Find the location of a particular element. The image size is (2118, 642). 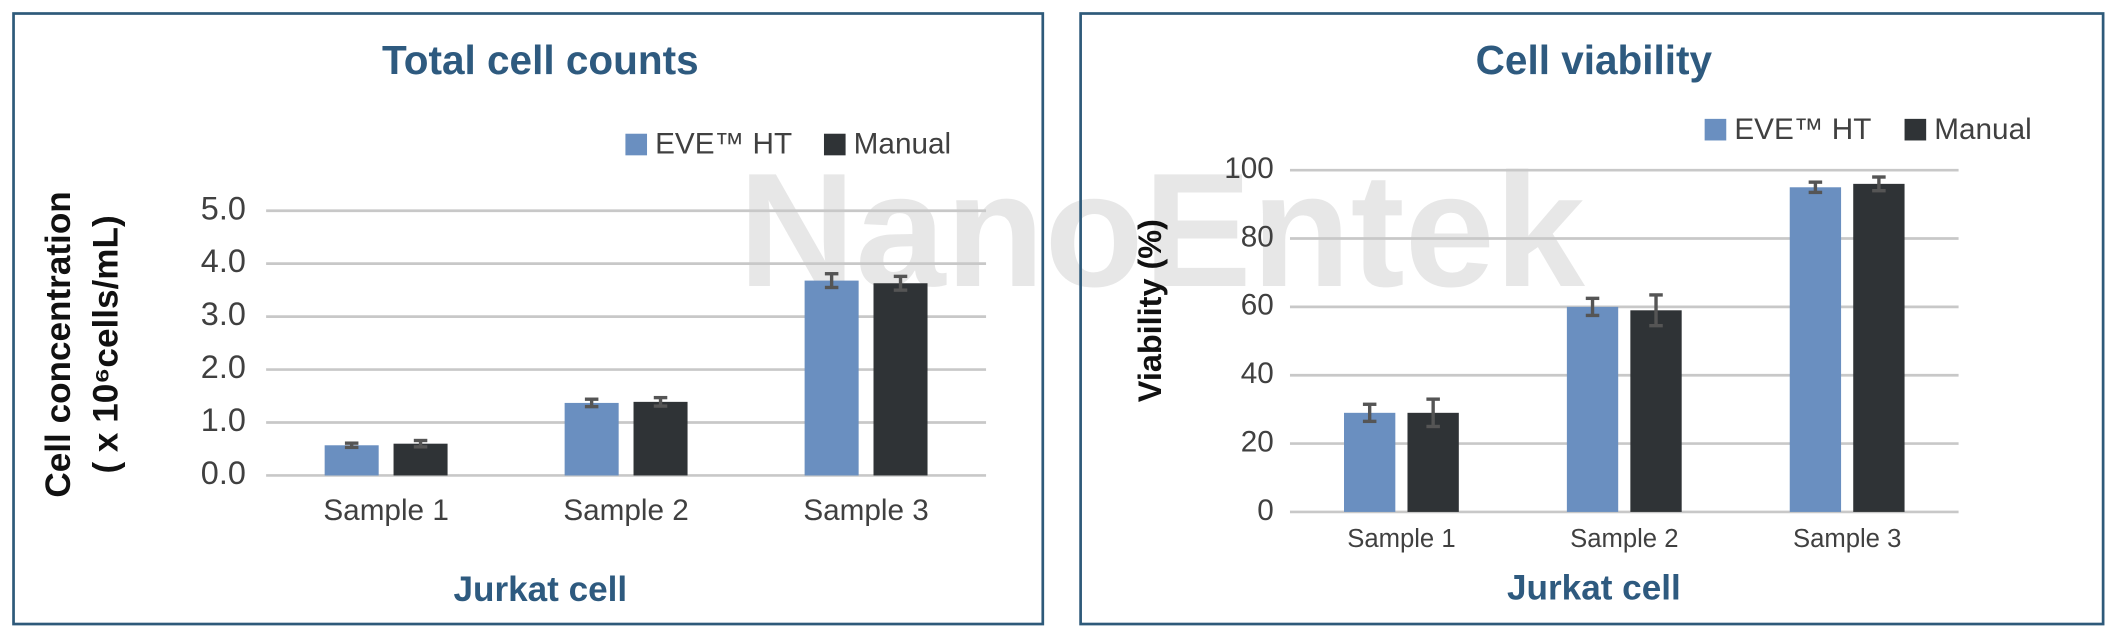

y-tick-label: 1.0 is located at coordinates (223, 420).